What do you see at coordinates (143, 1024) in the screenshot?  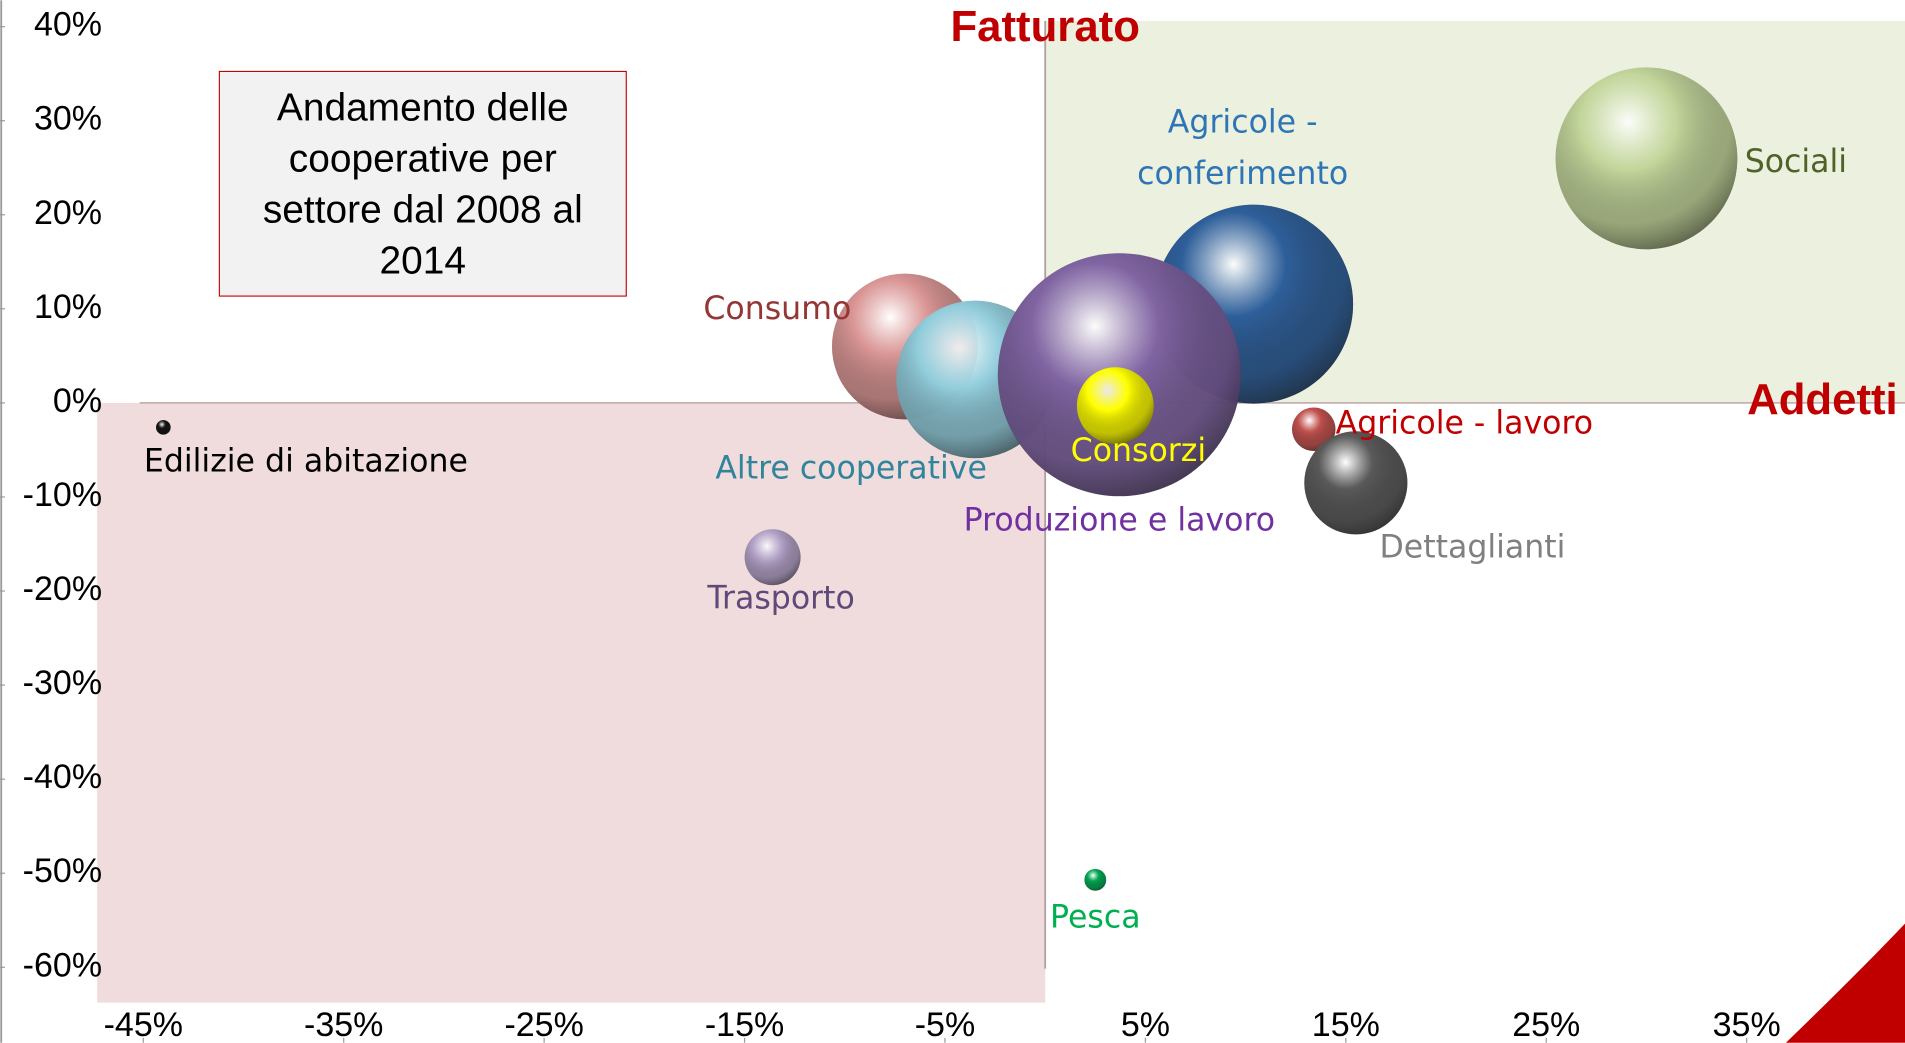 I see `x-tick-label: -45%` at bounding box center [143, 1024].